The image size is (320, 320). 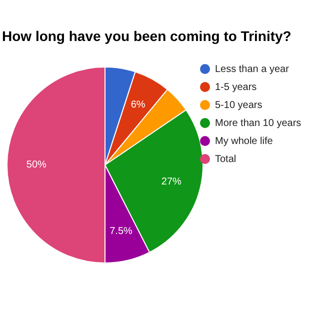 What do you see at coordinates (258, 123) in the screenshot?
I see `legend-label: More than 10 years` at bounding box center [258, 123].